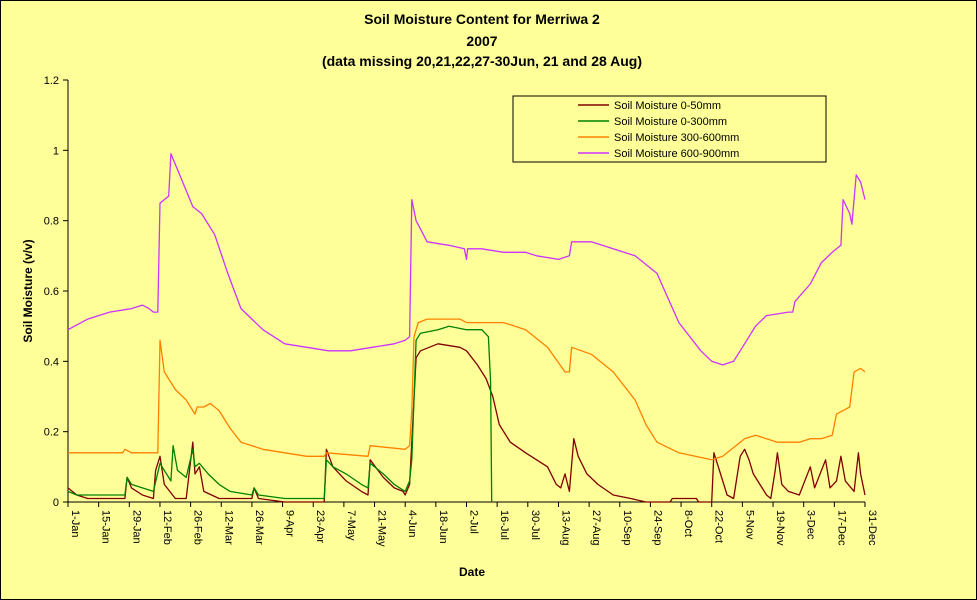 The height and width of the screenshot is (600, 977). What do you see at coordinates (872, 528) in the screenshot?
I see `x-tick-label: 31-Dec` at bounding box center [872, 528].